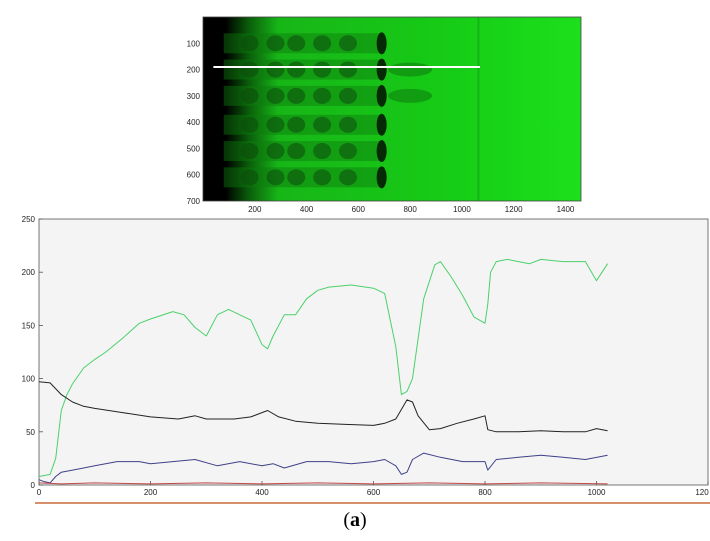 Image resolution: width=710 pixels, height=541 pixels. Describe the element at coordinates (30, 432) in the screenshot. I see `plot-y-tick-label: 50` at that location.